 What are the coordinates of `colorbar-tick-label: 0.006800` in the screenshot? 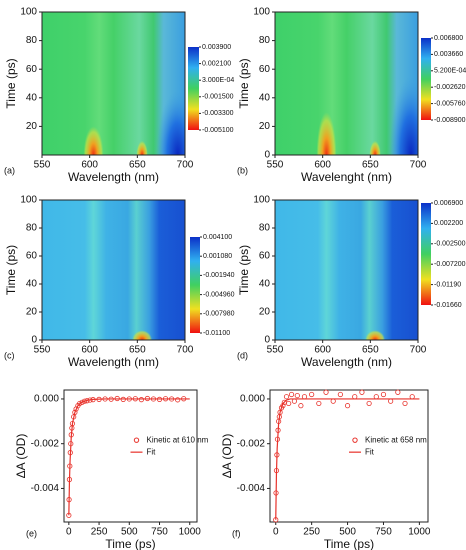 It's located at (448, 38).